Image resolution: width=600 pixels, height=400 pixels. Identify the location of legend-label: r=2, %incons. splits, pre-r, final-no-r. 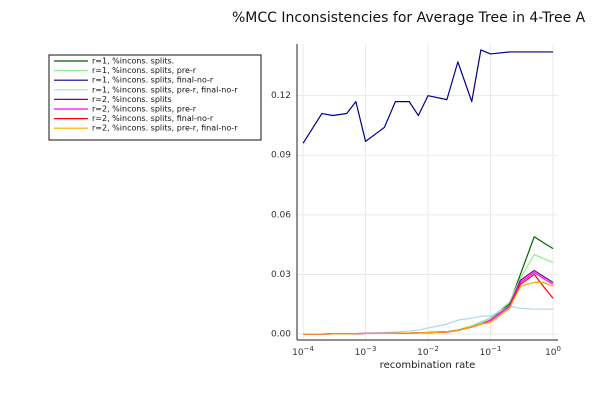
(165, 128).